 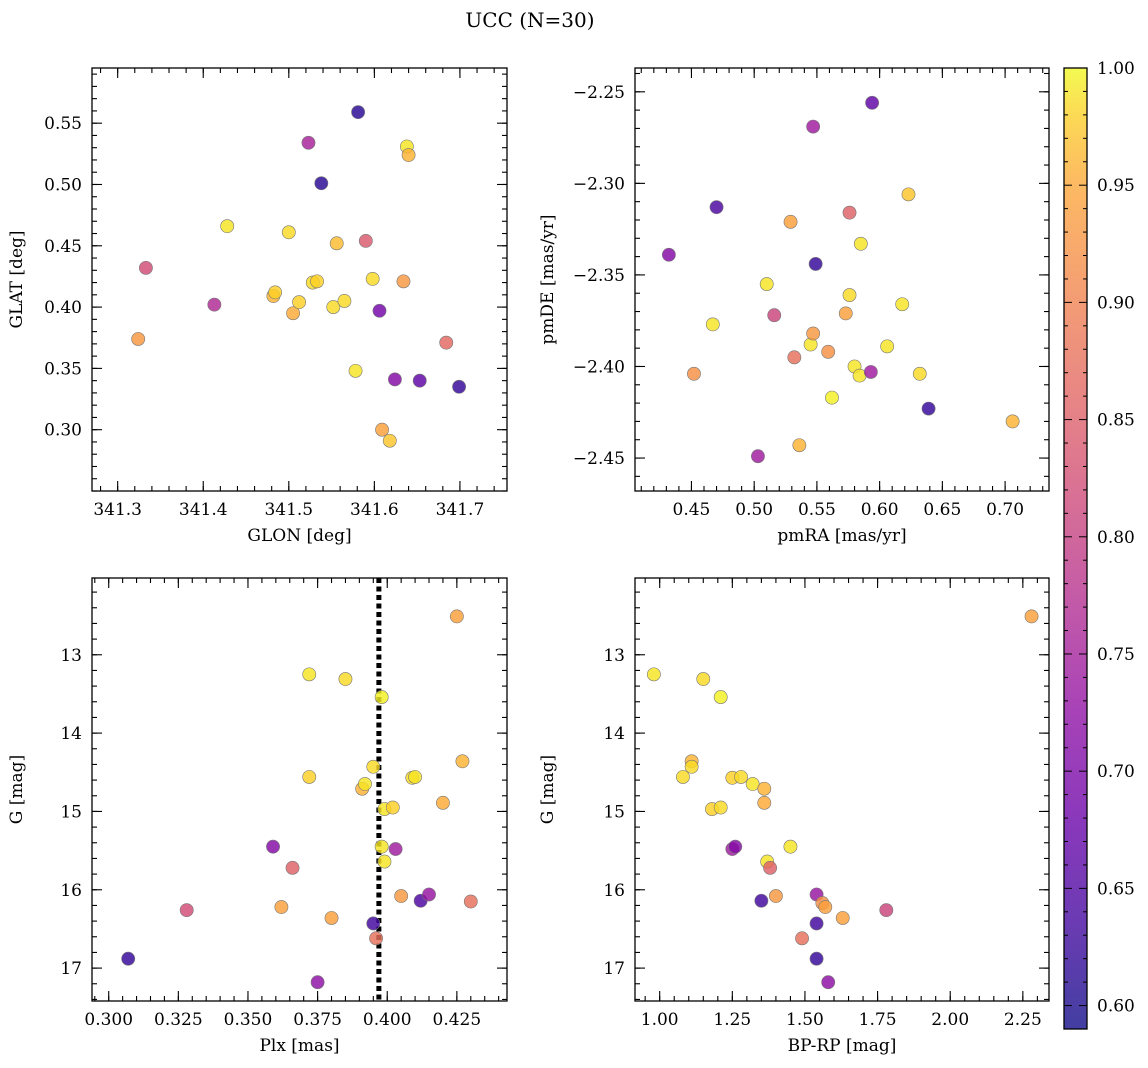 I want to click on x-tick-label: 341.6, so click(x=374, y=510).